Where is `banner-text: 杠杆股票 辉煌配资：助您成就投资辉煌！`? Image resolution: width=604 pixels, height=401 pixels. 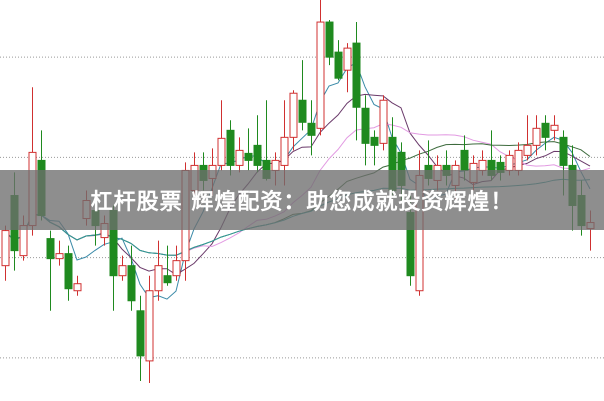 banner-text: 杠杆股票 辉煌配资：助您成就投资辉煌！ is located at coordinates (302, 202).